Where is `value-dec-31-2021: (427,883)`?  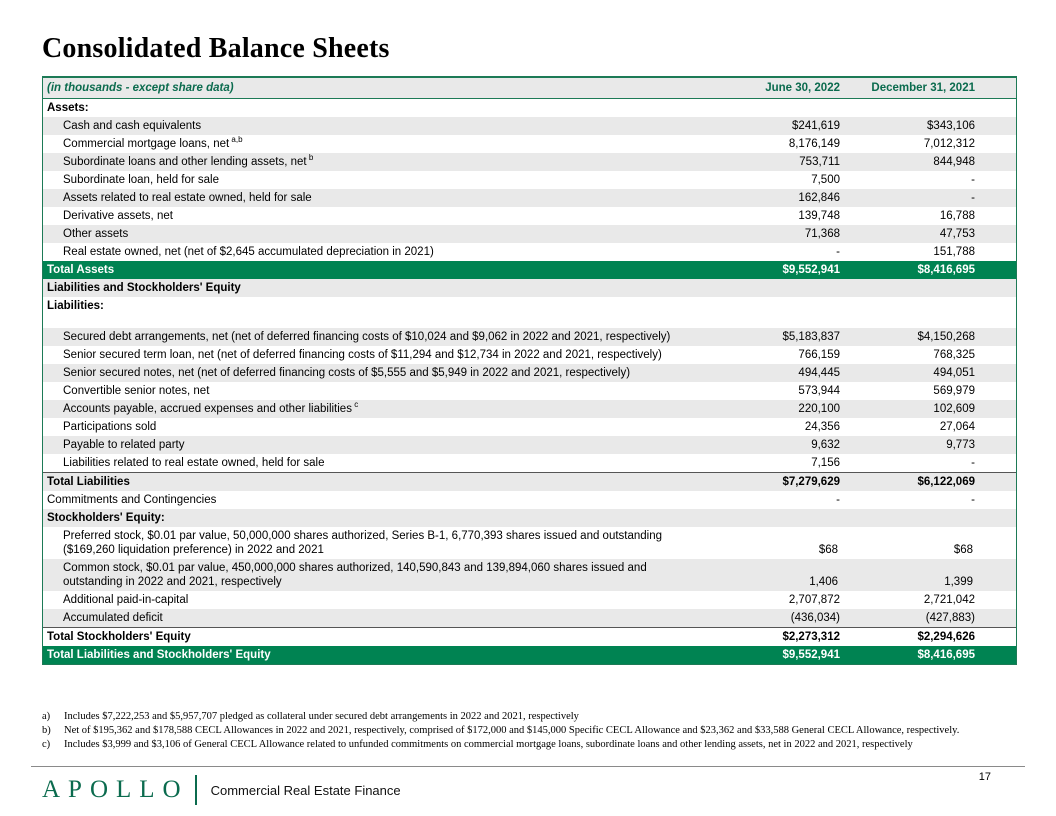
value-dec-31-2021: (427,883) is located at coordinates (950, 618).